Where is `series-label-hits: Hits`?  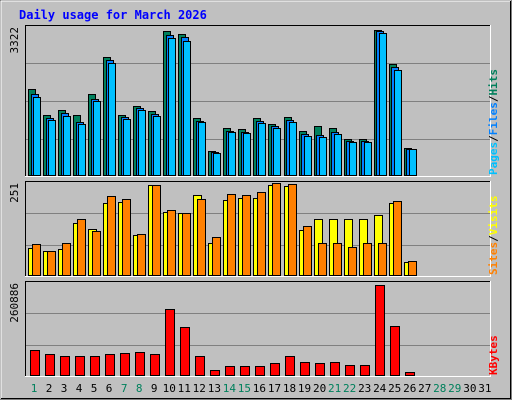 series-label-hits: Hits is located at coordinates (493, 82).